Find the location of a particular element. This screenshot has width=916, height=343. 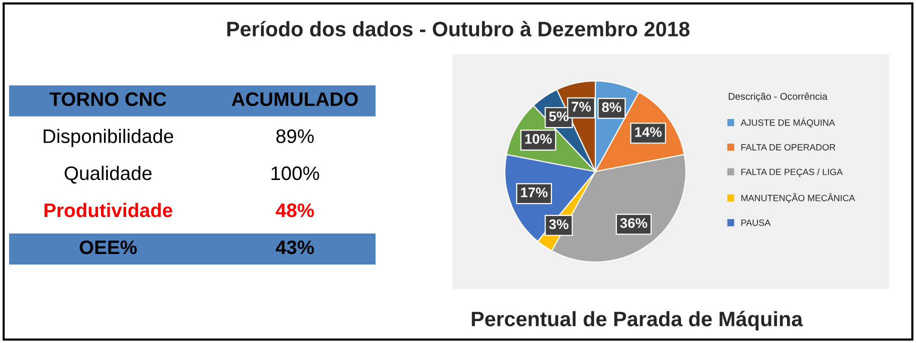

legend-label: FALTA DE OPERADOR is located at coordinates (788, 147).